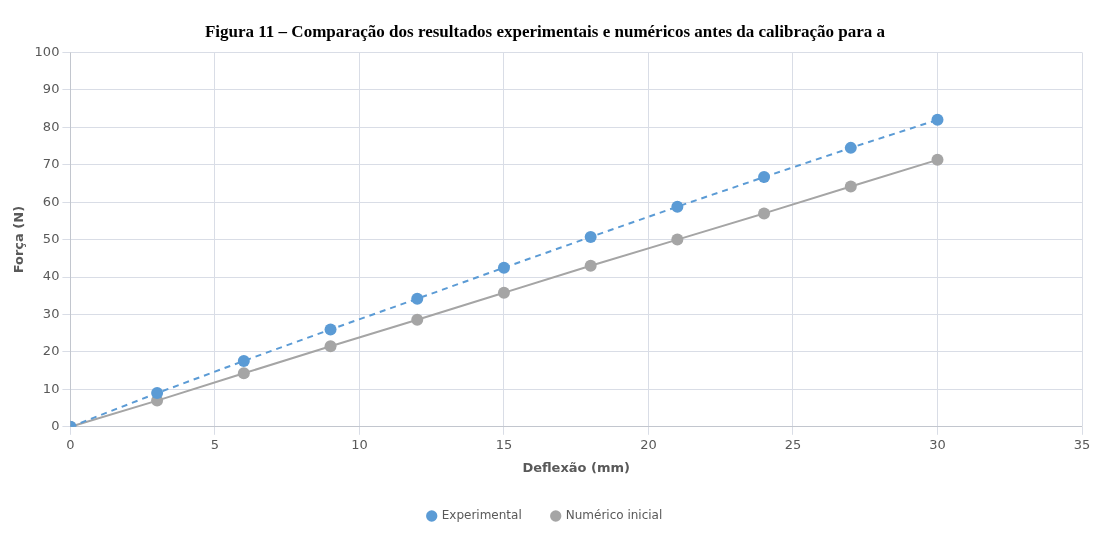 This screenshot has height=542, width=1110. I want to click on legend-label: Numérico inicial, so click(614, 515).